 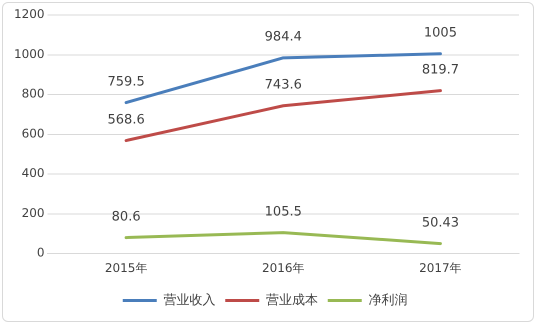 I want to click on data-label: 743.6, so click(x=283, y=85).